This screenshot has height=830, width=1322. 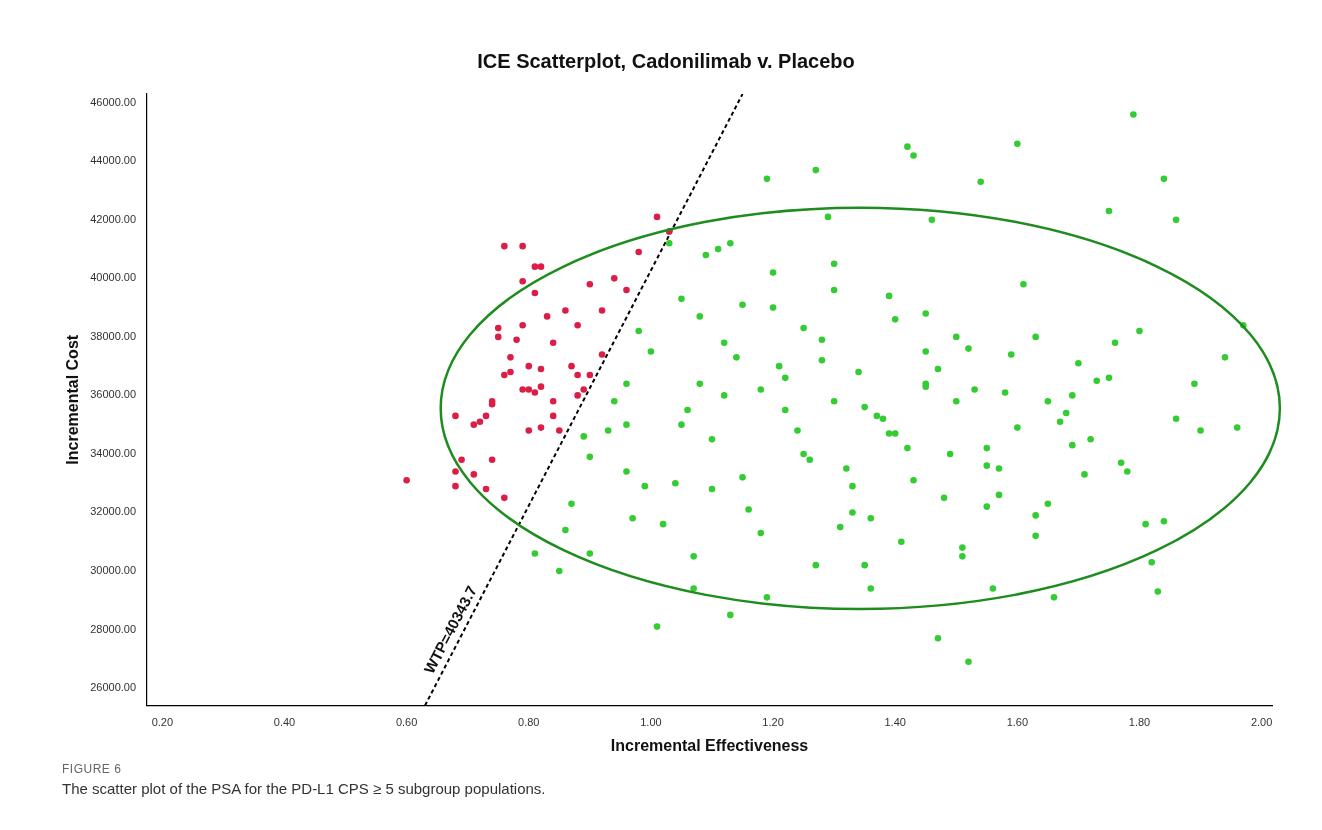 What do you see at coordinates (113, 277) in the screenshot?
I see `y-tick-label: 40000.00` at bounding box center [113, 277].